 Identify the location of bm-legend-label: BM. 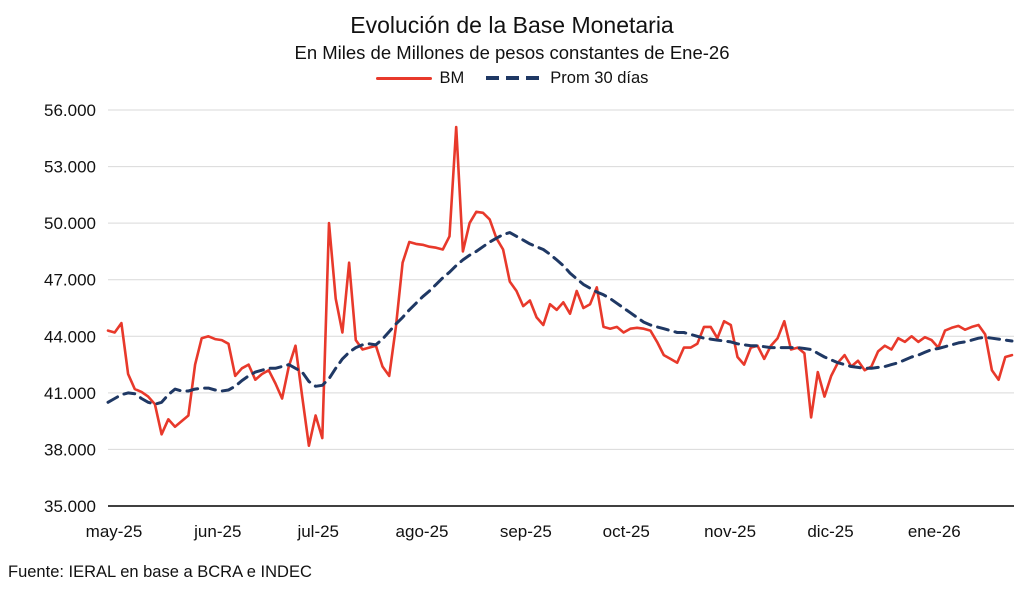
(452, 77).